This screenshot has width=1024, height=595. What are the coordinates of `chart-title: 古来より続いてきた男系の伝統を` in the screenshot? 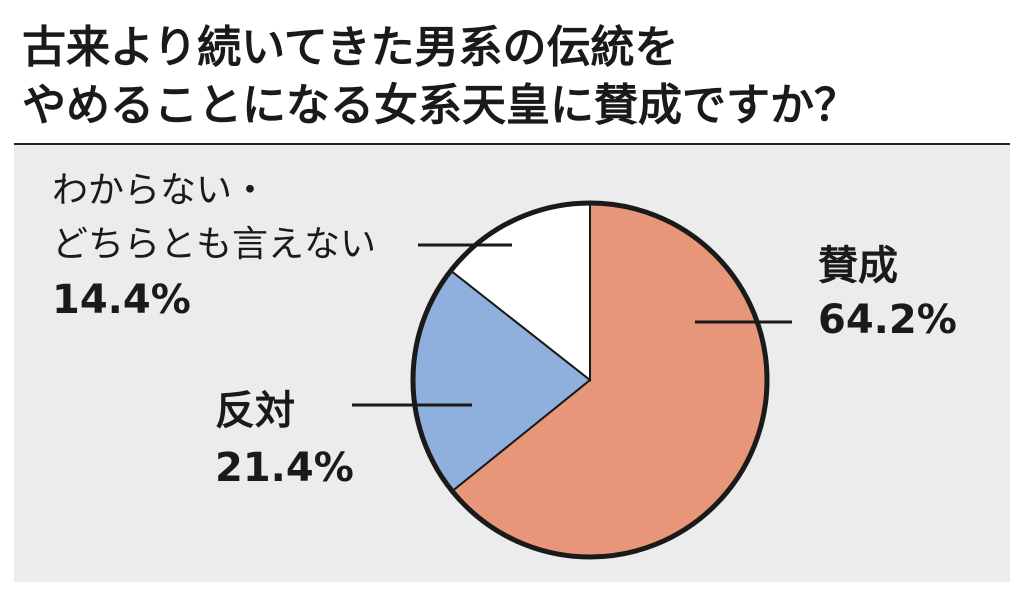 It's located at (350, 47).